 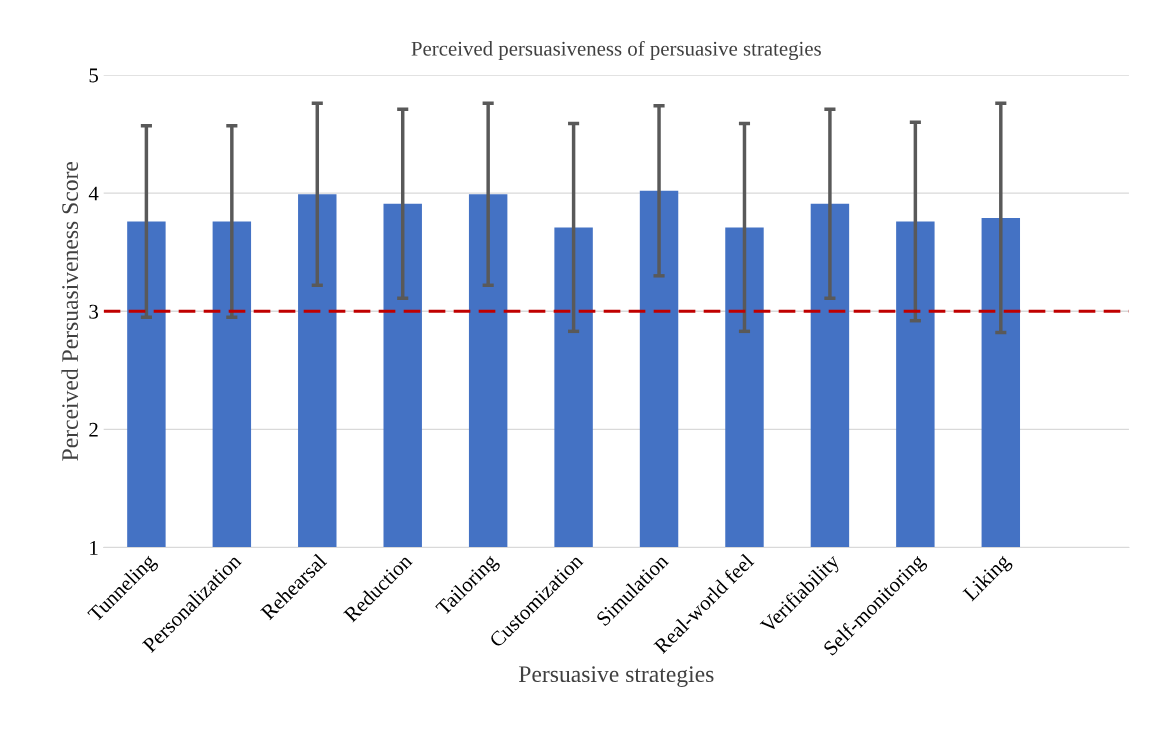 What do you see at coordinates (70, 311) in the screenshot?
I see `y-axis-title: Perceived Persuasiveness Score` at bounding box center [70, 311].